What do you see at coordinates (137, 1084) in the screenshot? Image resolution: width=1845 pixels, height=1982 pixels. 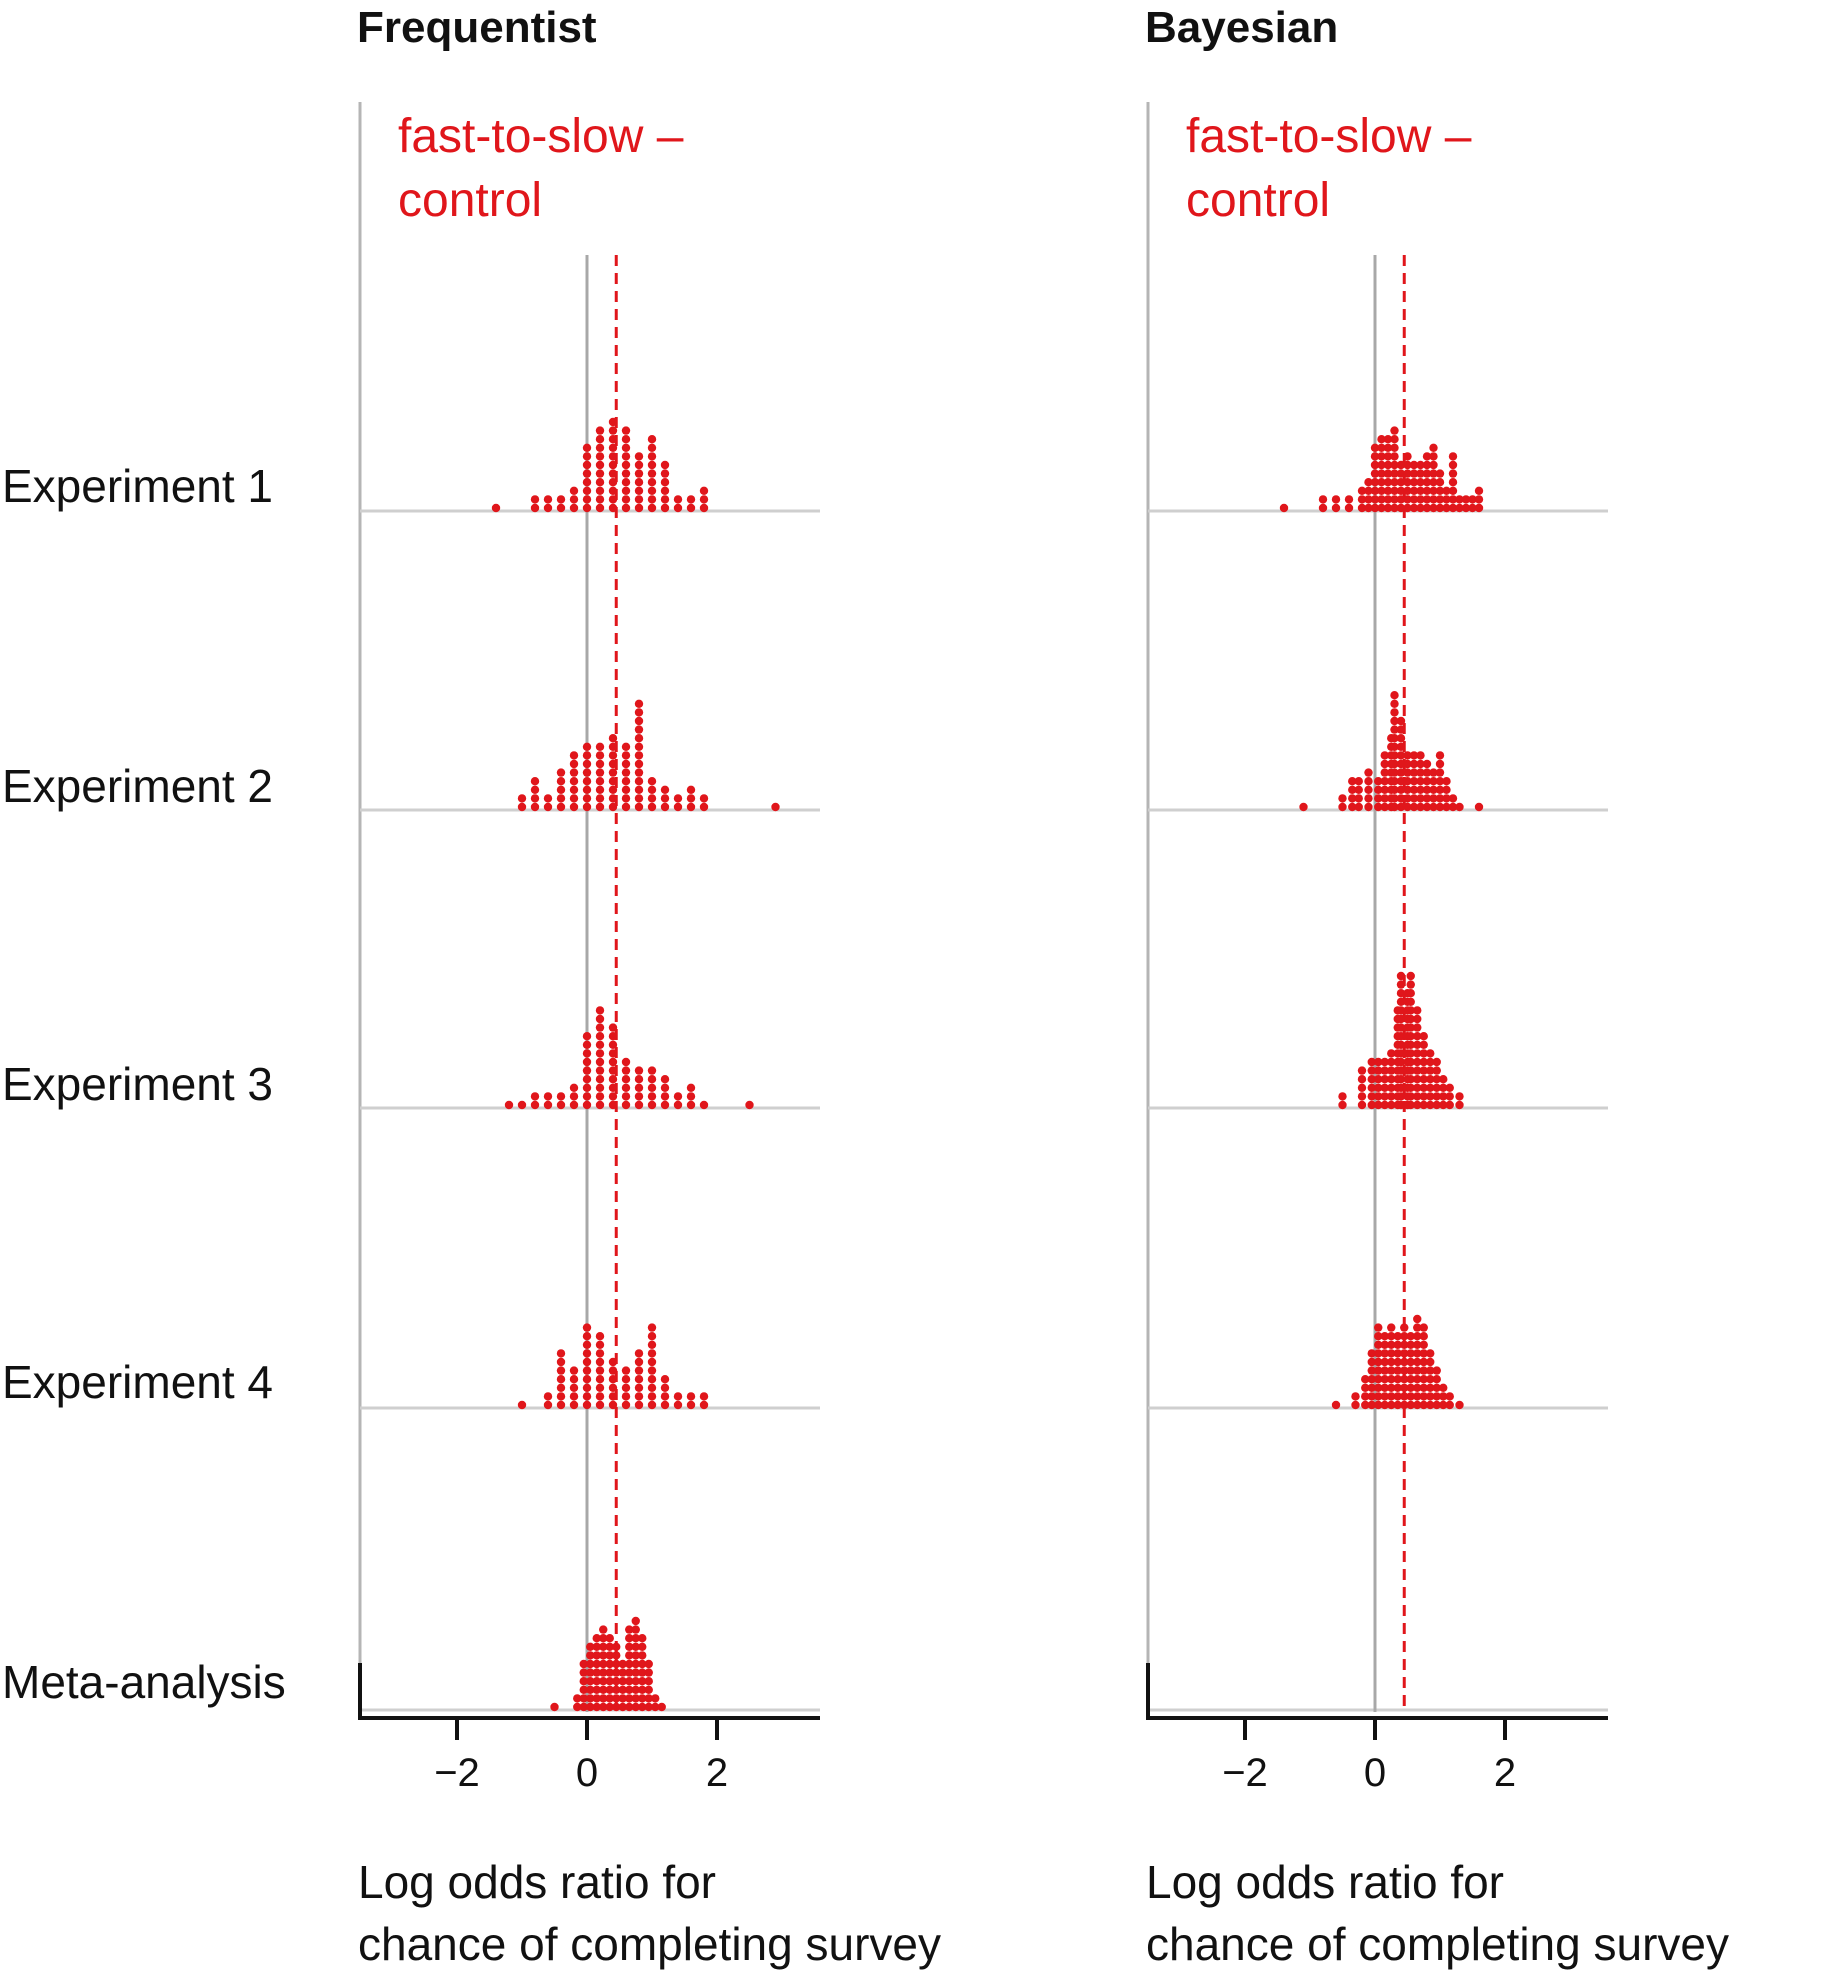 I see `row-label: Experiment 3` at bounding box center [137, 1084].